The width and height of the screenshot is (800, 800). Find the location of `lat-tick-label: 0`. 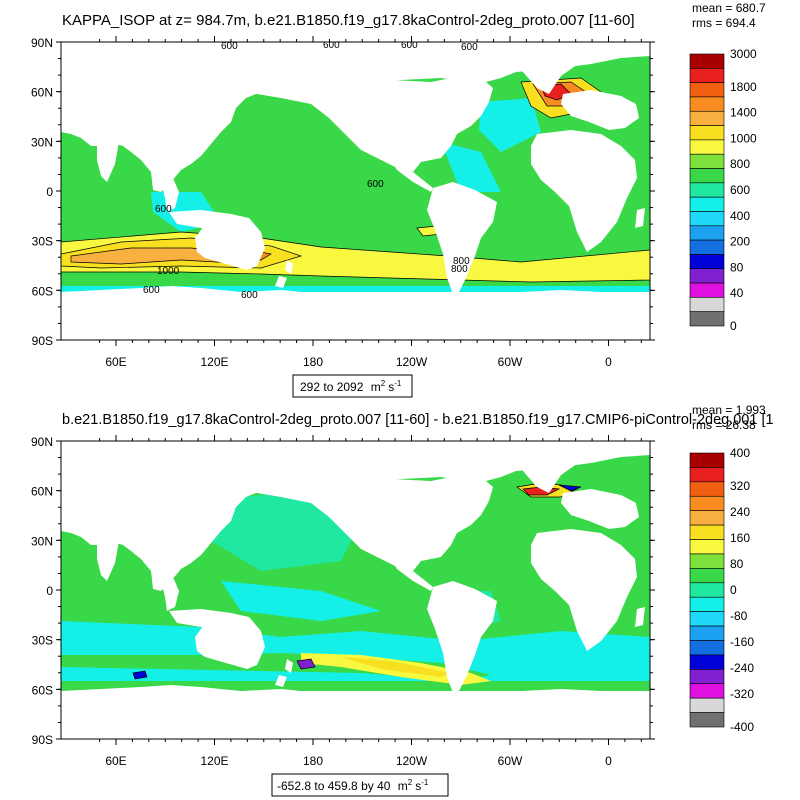

lat-tick-label: 0 is located at coordinates (49, 591).